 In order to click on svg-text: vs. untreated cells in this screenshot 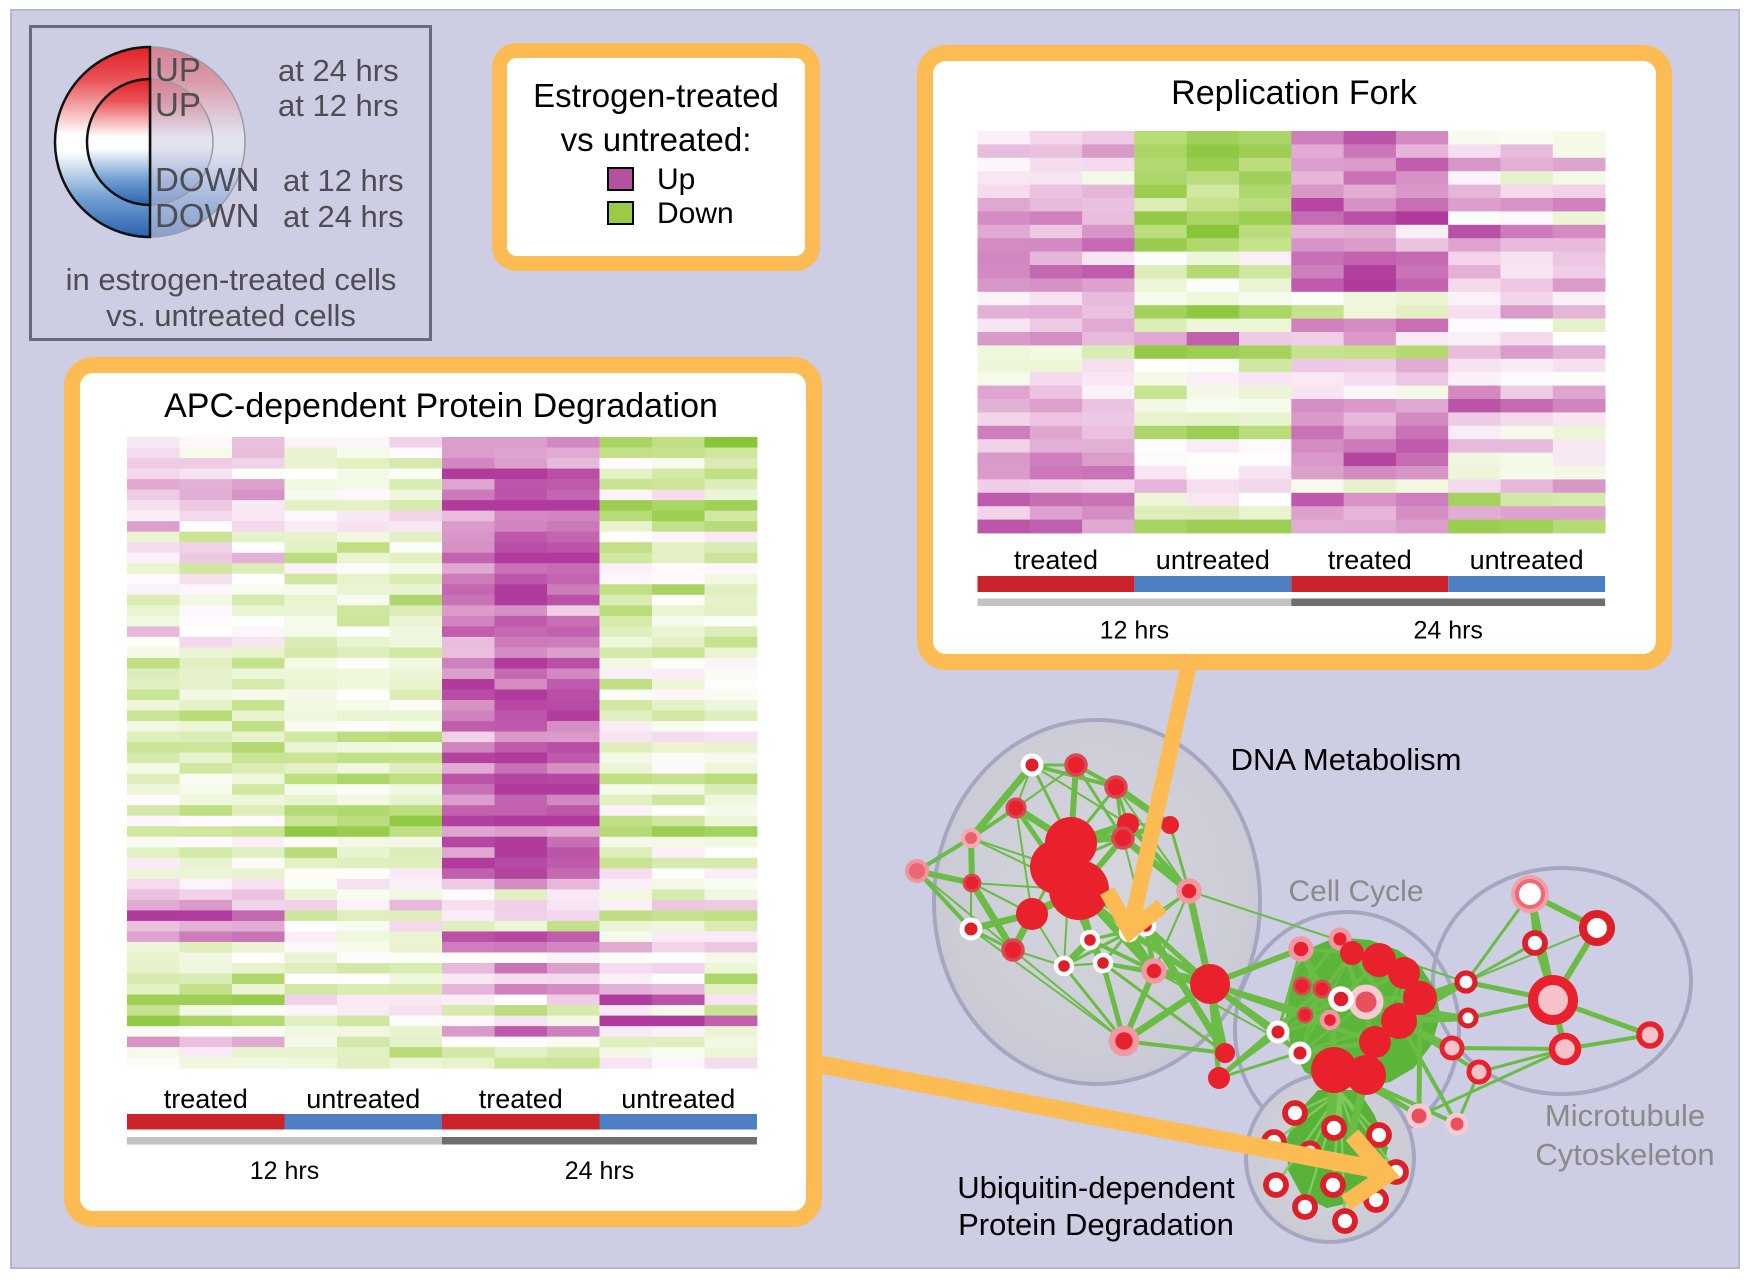, I will do `click(231, 315)`.